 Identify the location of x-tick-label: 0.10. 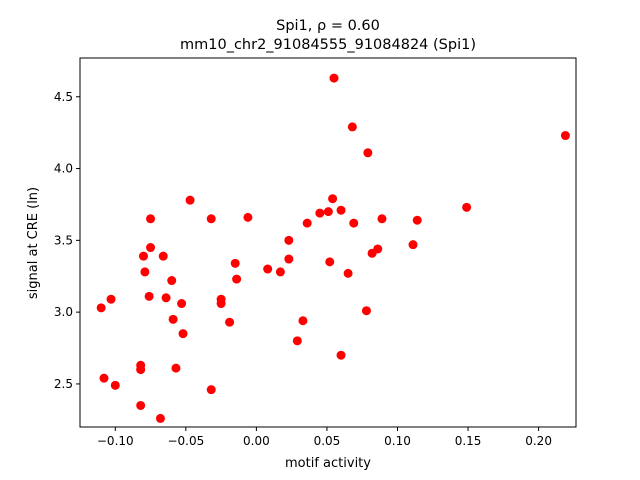
(397, 441).